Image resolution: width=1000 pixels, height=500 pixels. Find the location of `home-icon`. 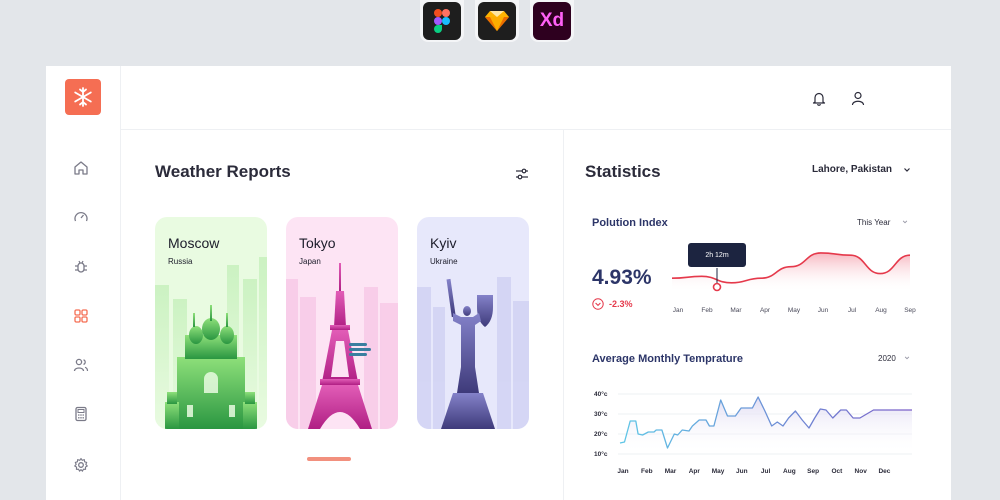

home-icon is located at coordinates (81, 168).